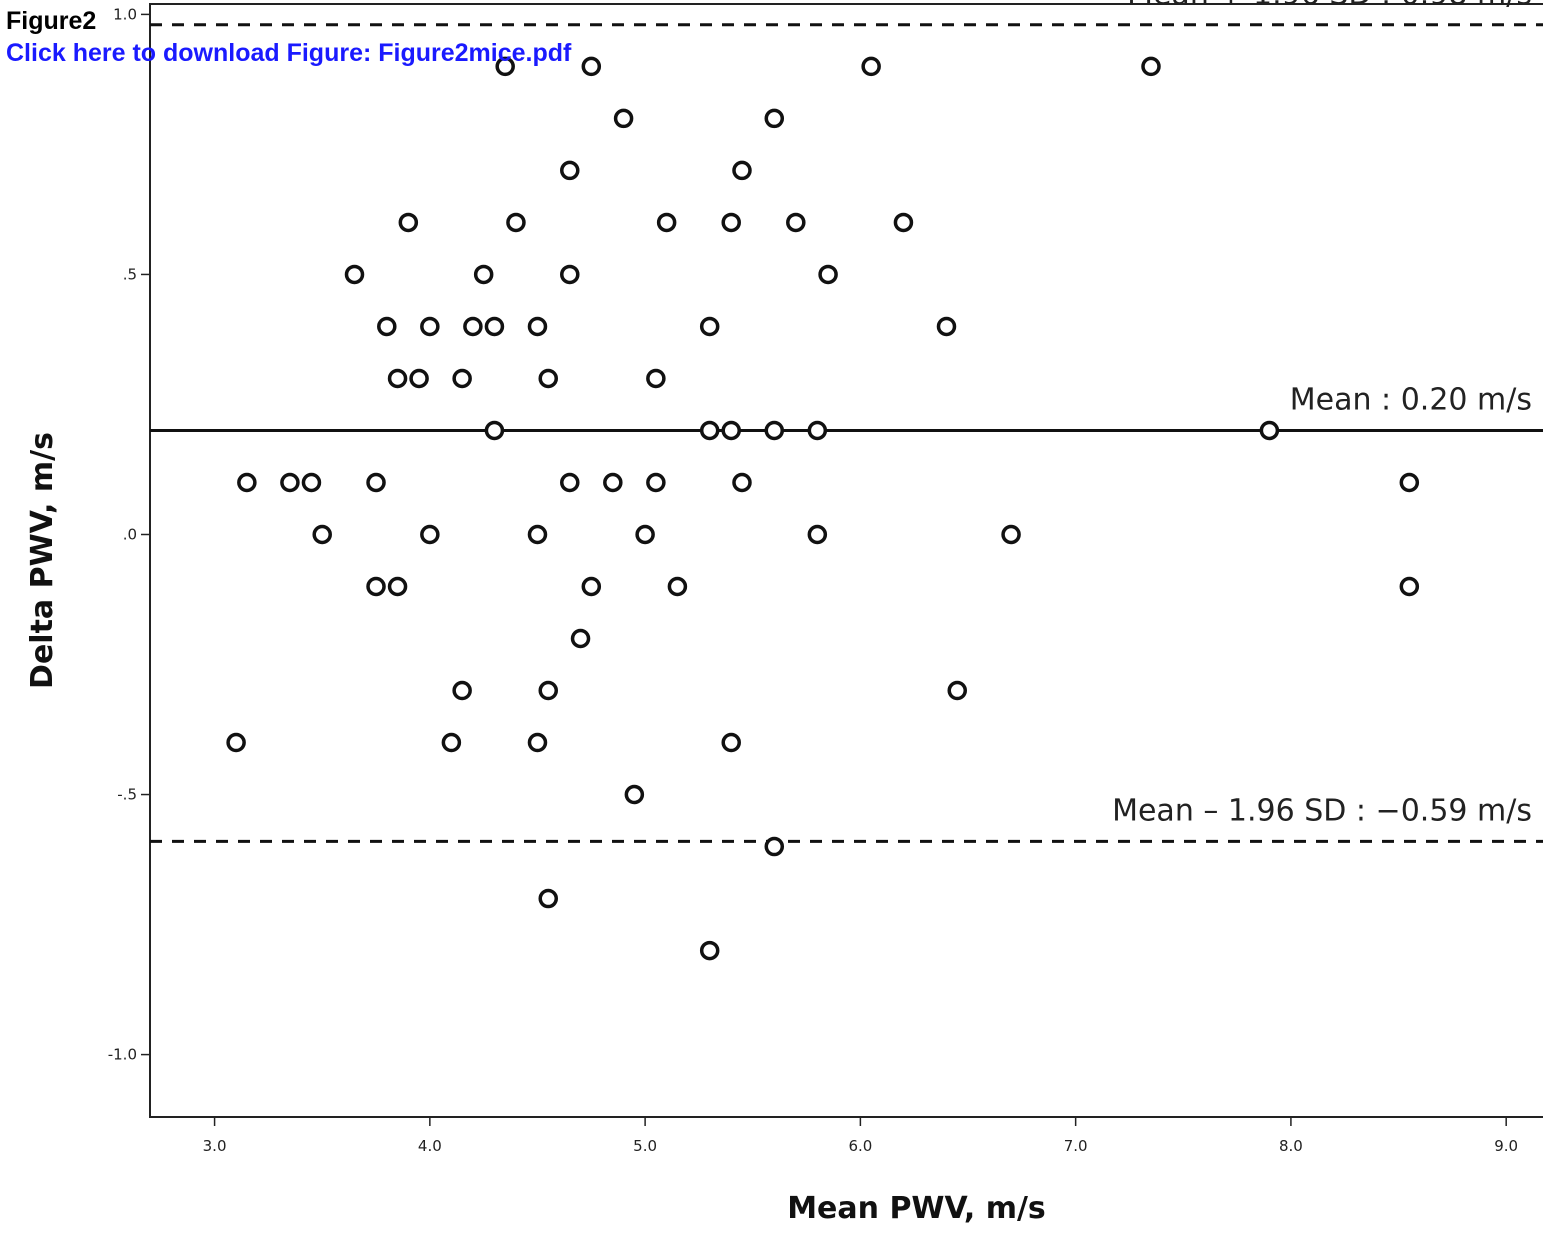 The width and height of the screenshot is (1543, 1235). I want to click on x-tick-label-1: 4.0, so click(430, 1146).